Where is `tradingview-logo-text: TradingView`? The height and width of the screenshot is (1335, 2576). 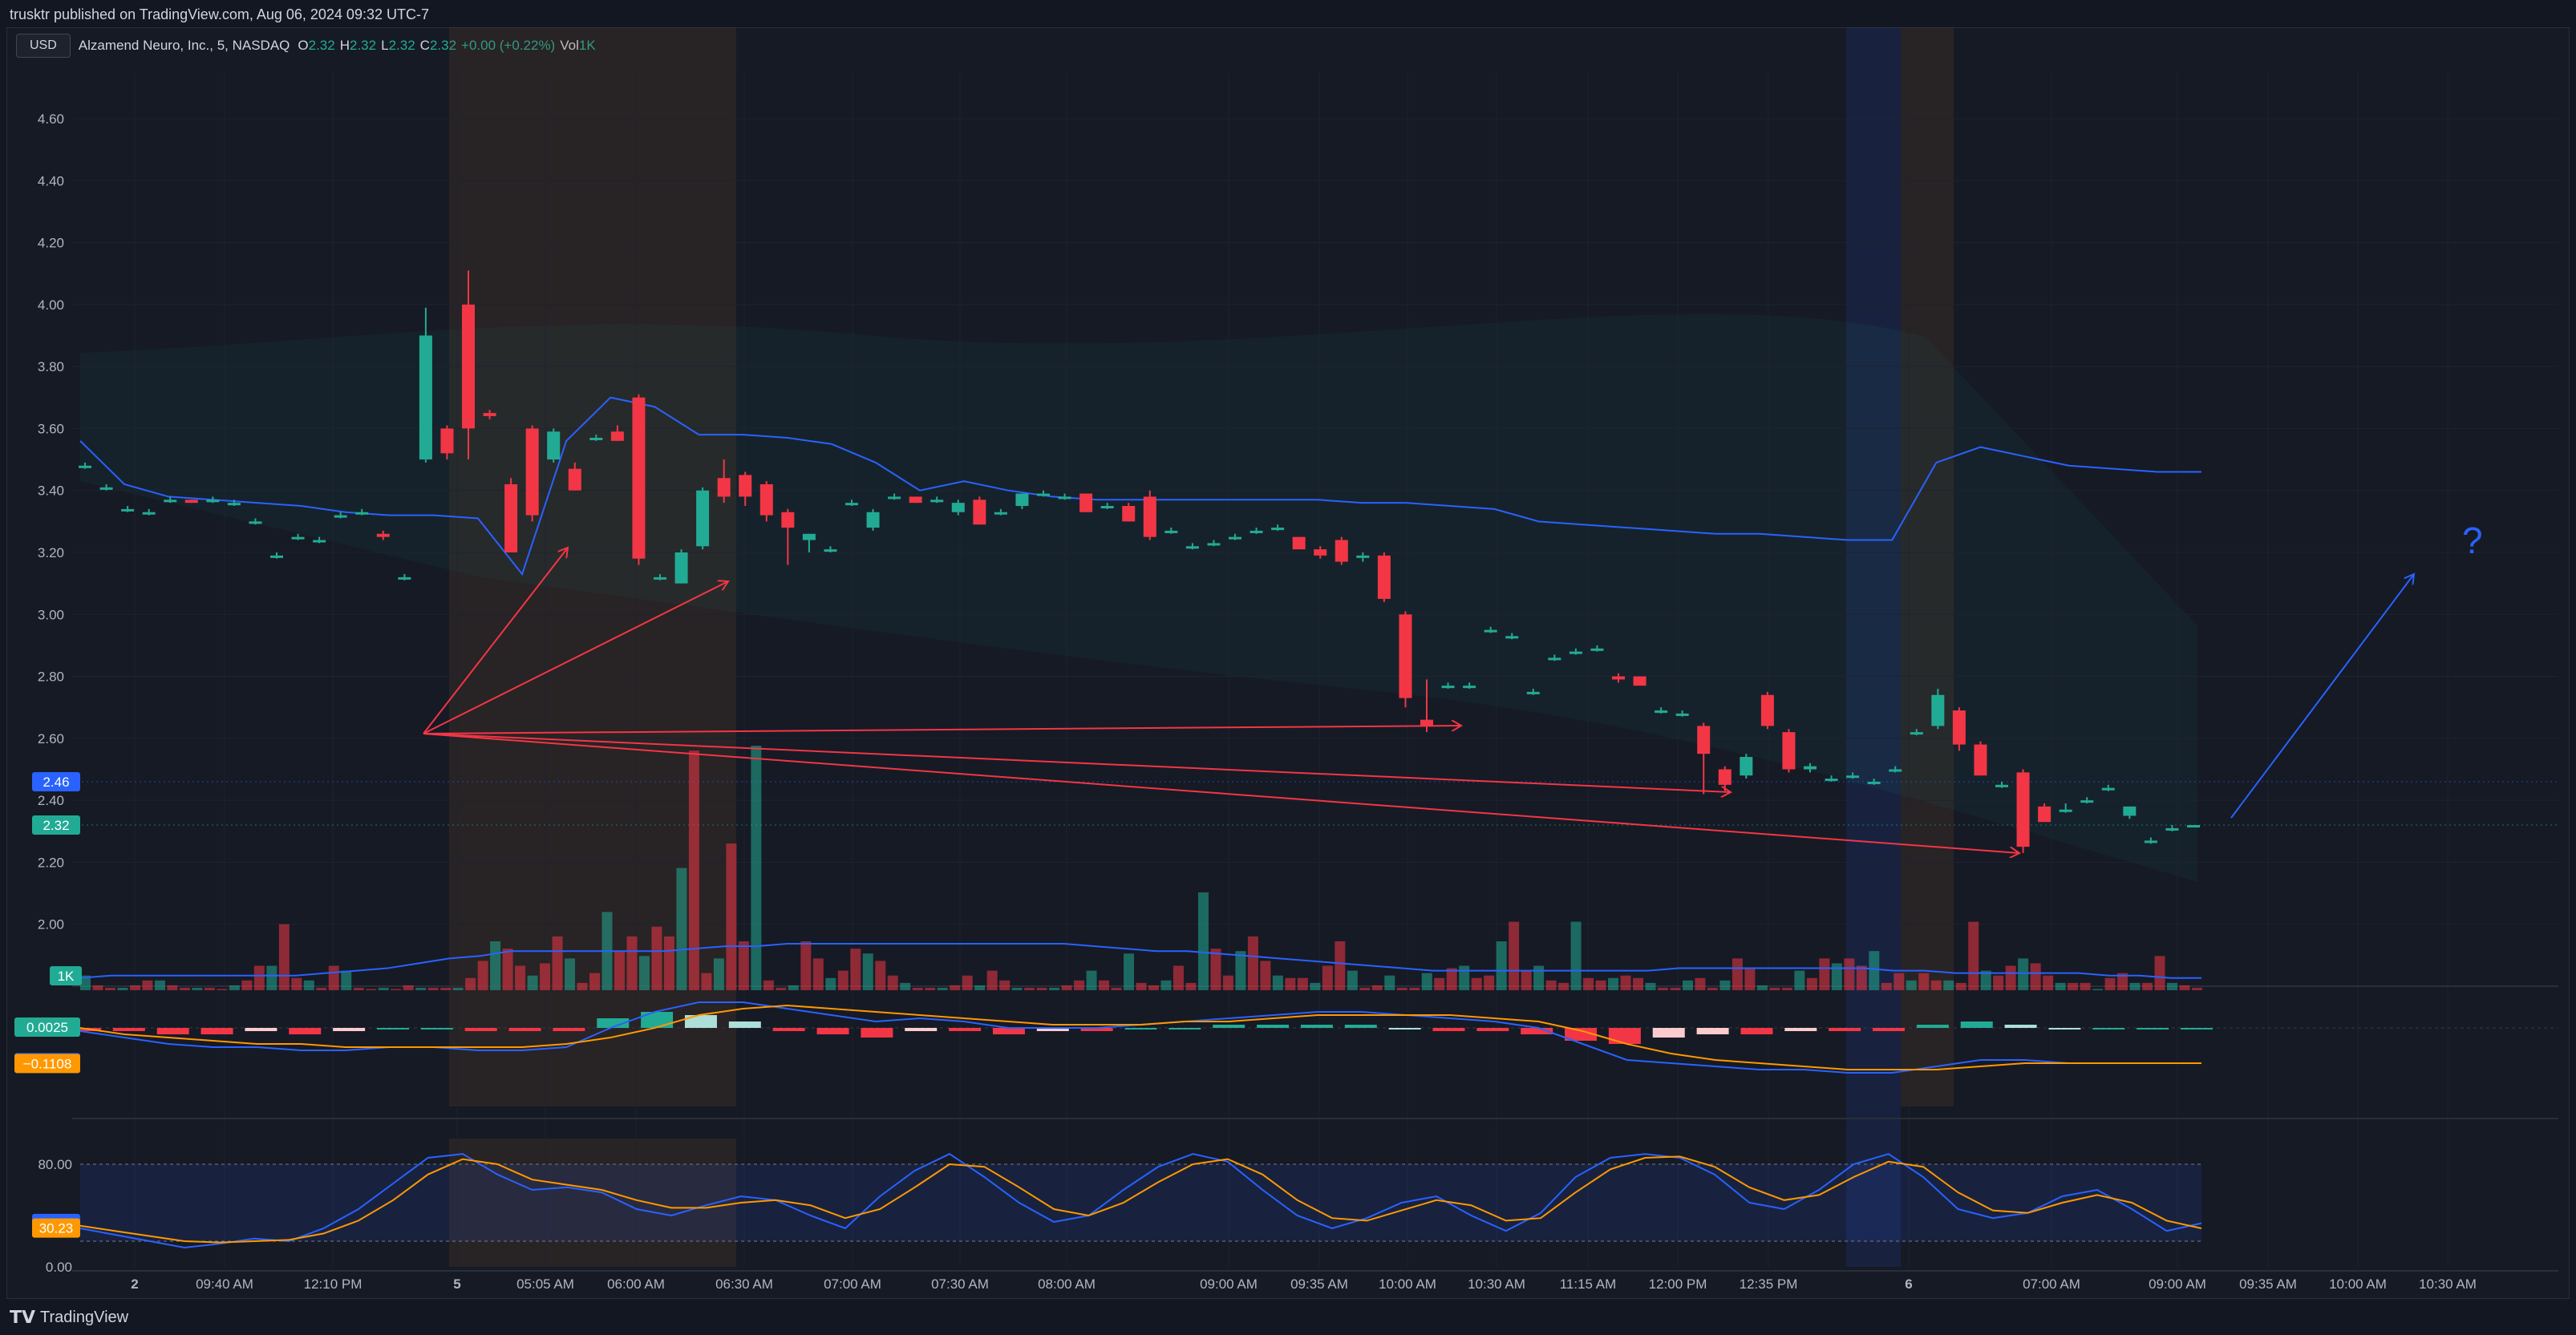
tradingview-logo-text: TradingView is located at coordinates (85, 1317).